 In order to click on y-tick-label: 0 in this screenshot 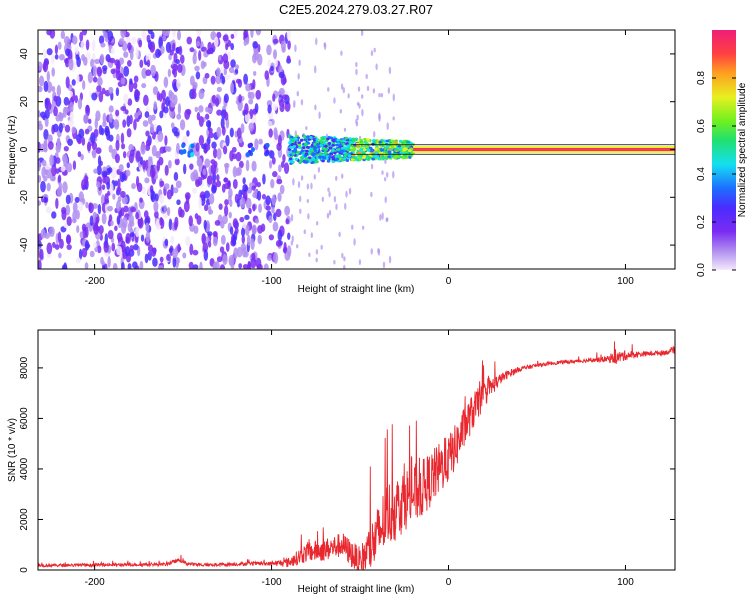, I will do `click(24, 149)`.